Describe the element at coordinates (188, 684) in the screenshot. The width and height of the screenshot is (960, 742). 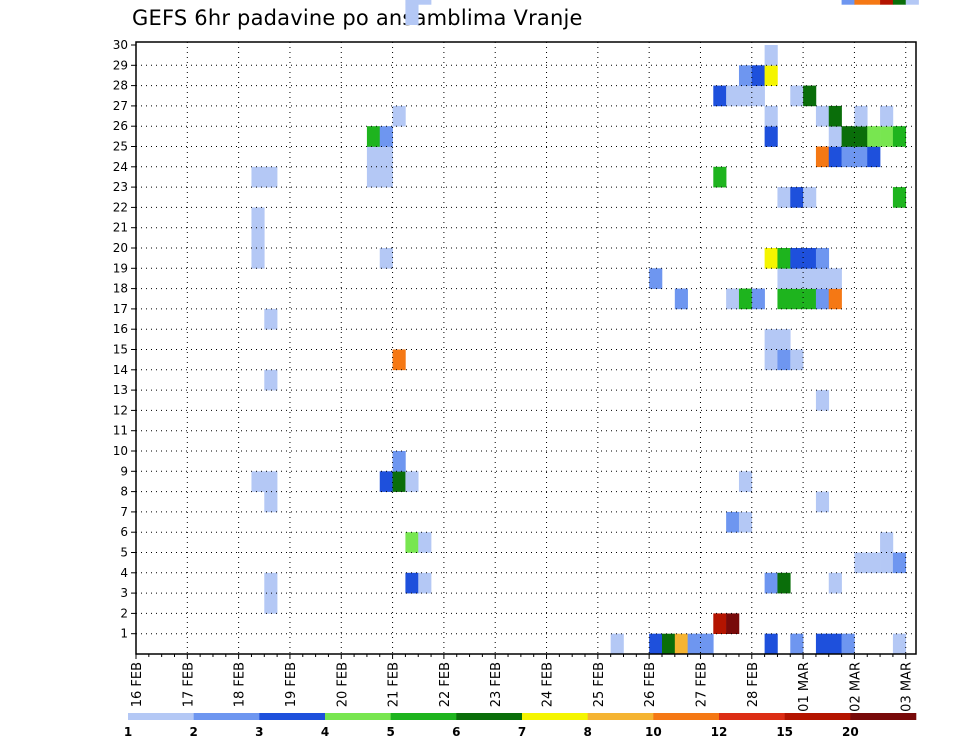
I see `x-tick-label: 17 FEB` at that location.